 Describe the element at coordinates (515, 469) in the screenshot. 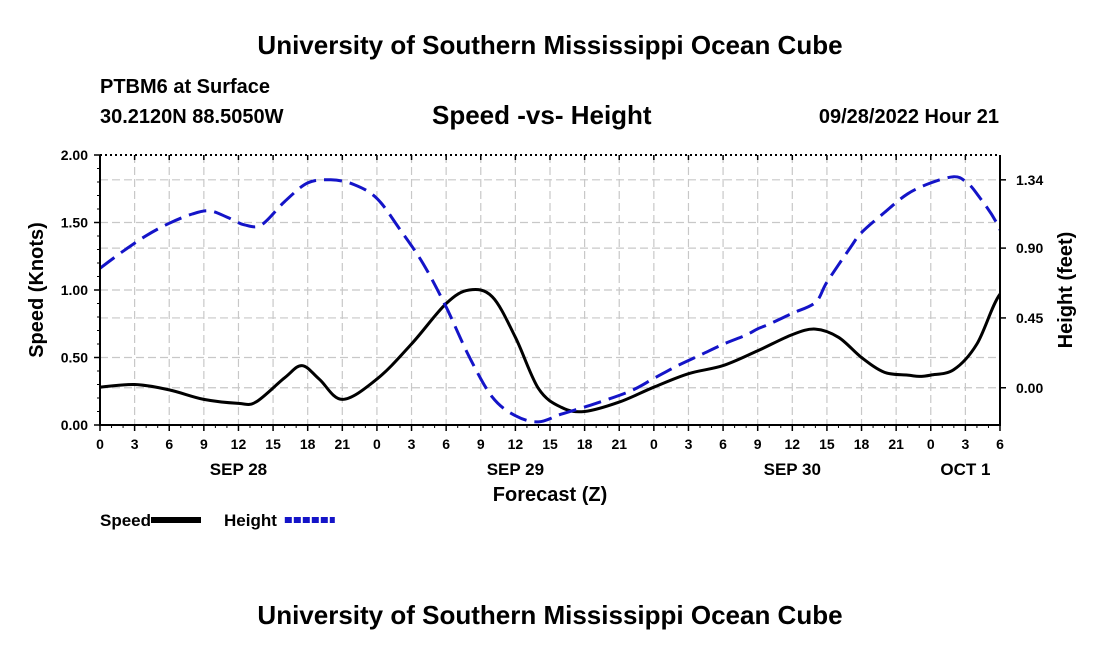

I see `x-date-label: SEP 29` at that location.